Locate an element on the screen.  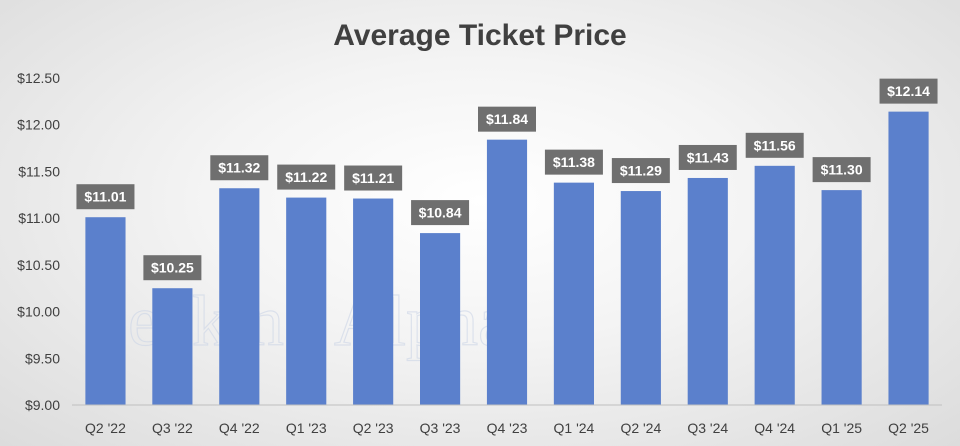
data-label: $11.32 is located at coordinates (239, 168).